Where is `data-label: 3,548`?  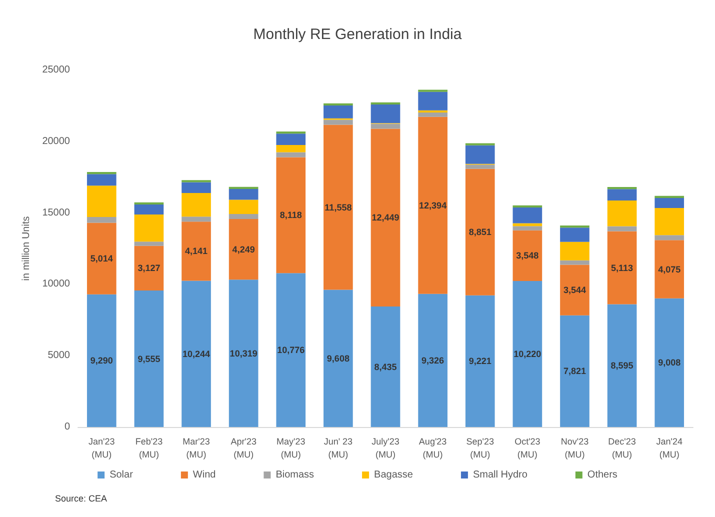
data-label: 3,548 is located at coordinates (527, 255).